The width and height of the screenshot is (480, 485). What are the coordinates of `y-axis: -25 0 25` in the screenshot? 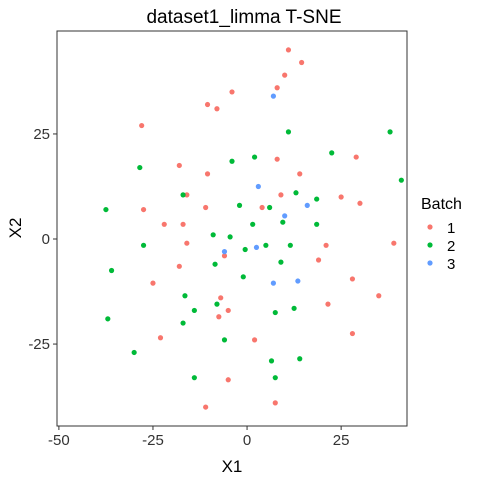 It's located at (42, 239).